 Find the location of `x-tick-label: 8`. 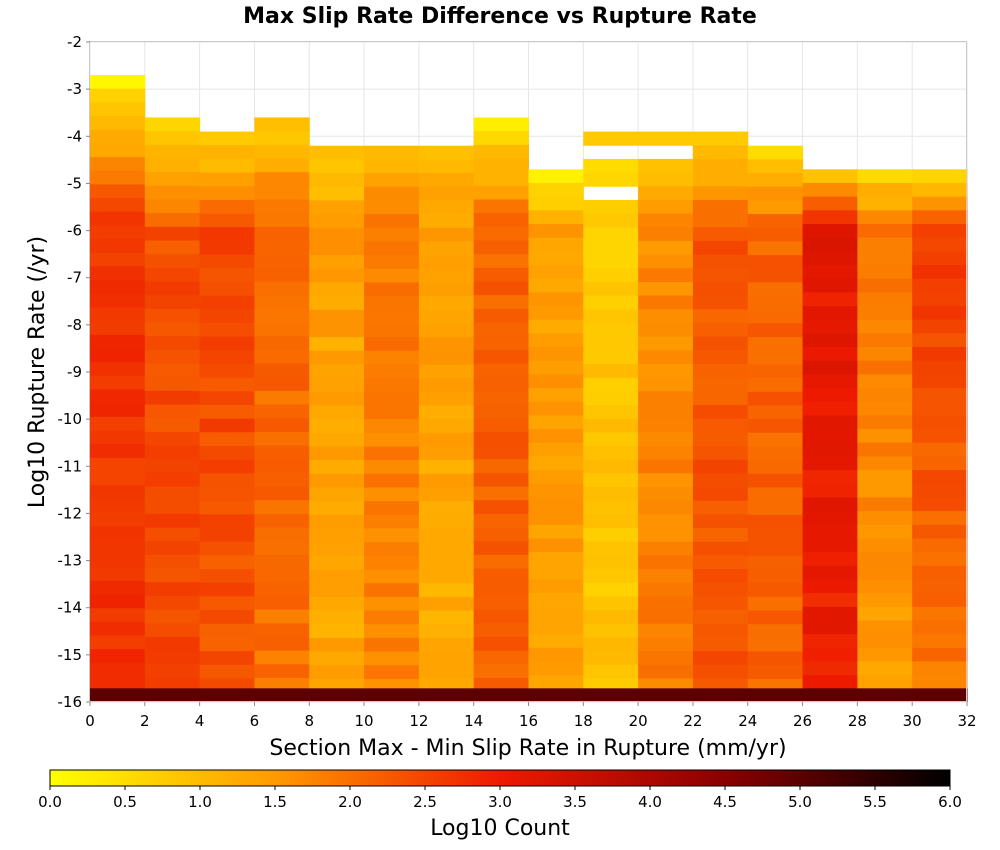

x-tick-label: 8 is located at coordinates (309, 721).